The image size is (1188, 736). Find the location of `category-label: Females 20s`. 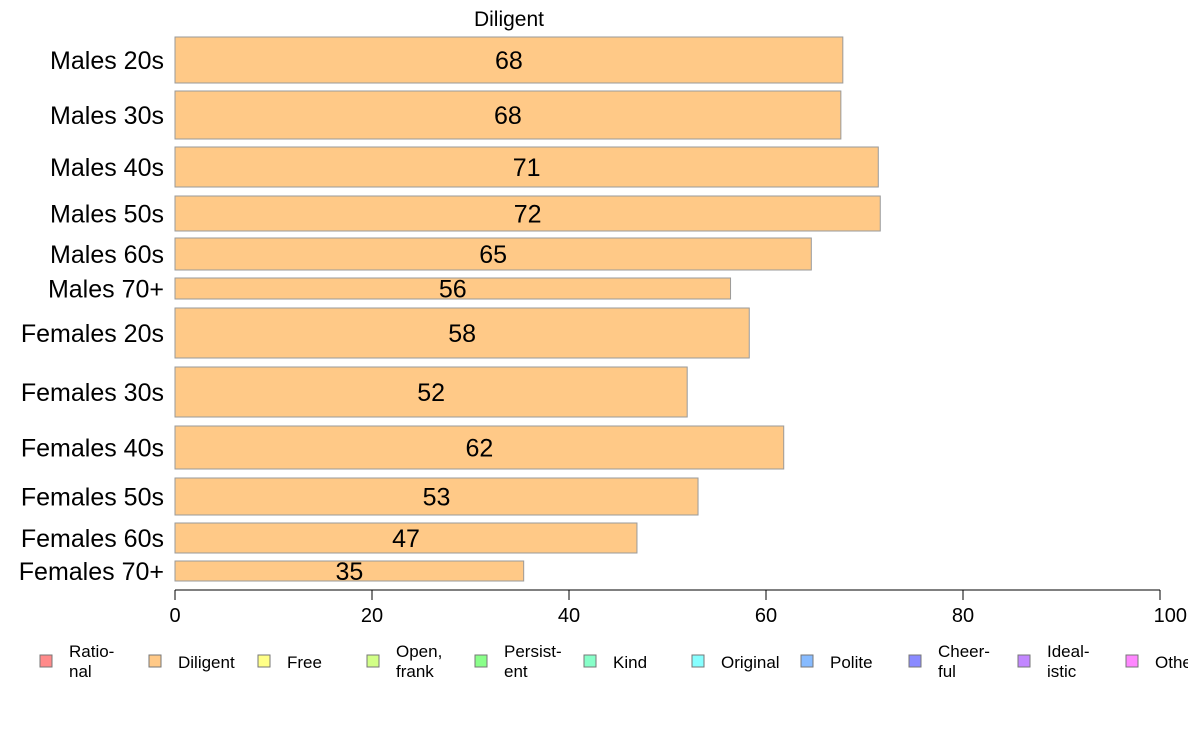

category-label: Females 20s is located at coordinates (92, 334).